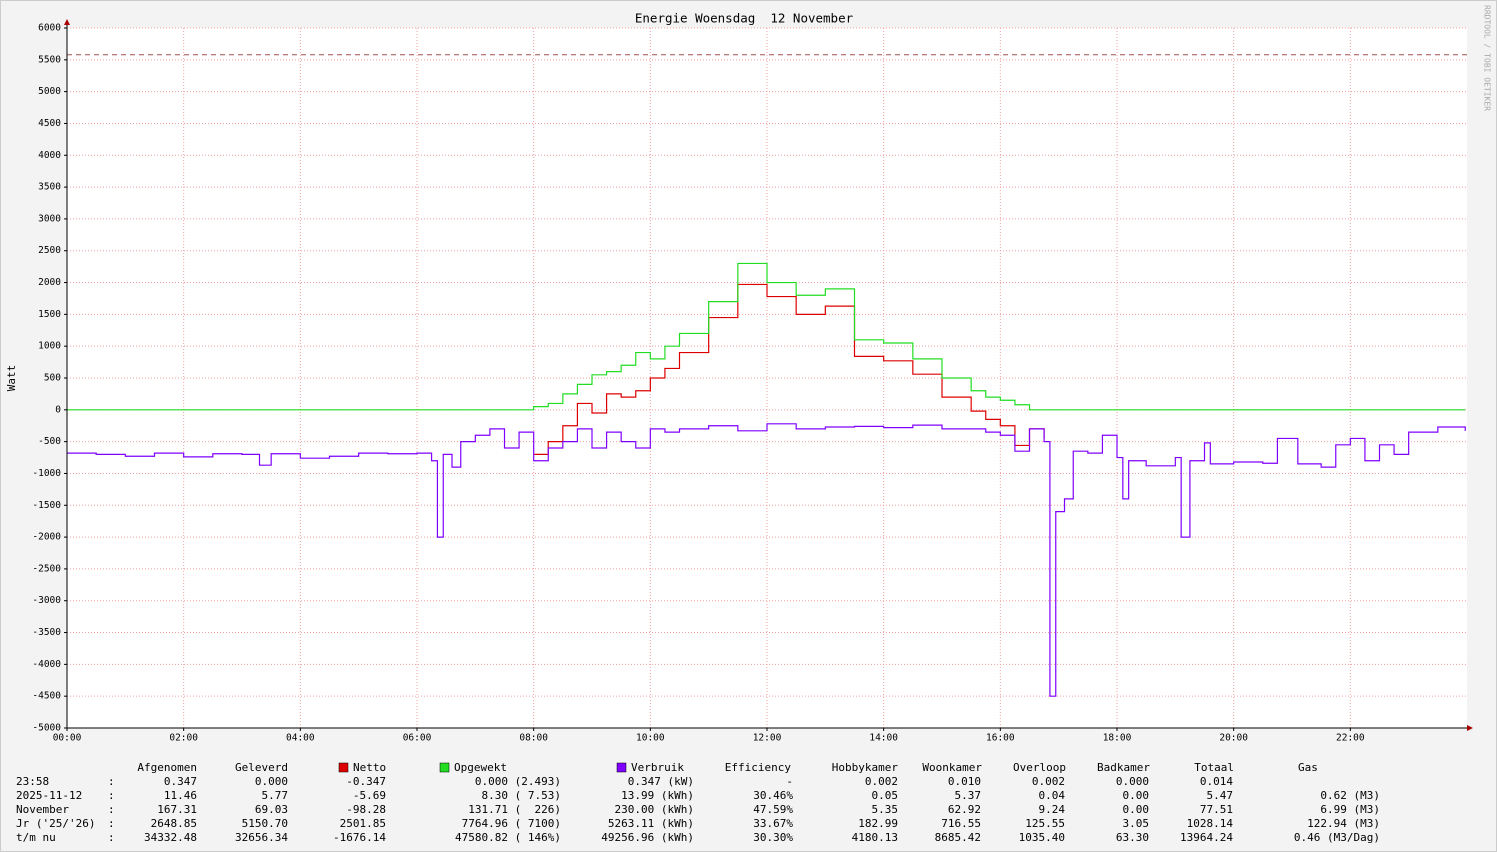 The image size is (1497, 852). I want to click on column-header: Geleverd, so click(261, 767).